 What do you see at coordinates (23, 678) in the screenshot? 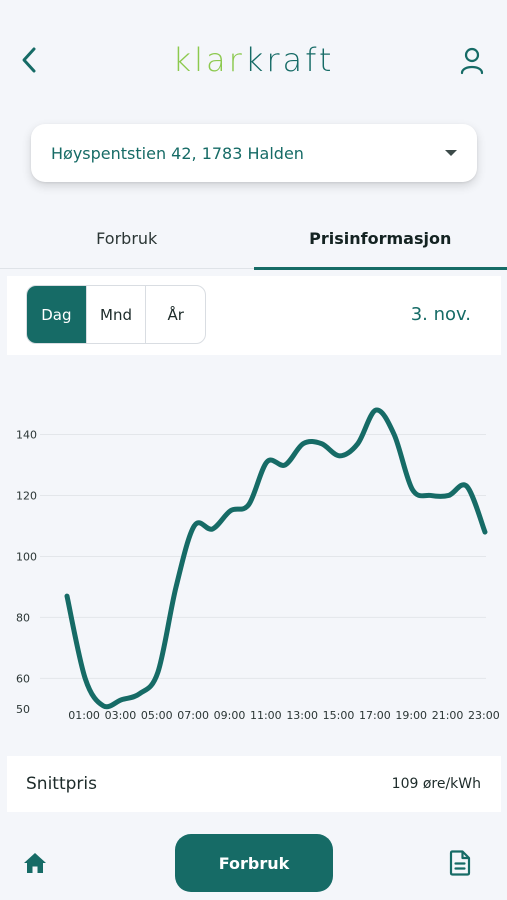
I see `y-tick-label: 60` at bounding box center [23, 678].